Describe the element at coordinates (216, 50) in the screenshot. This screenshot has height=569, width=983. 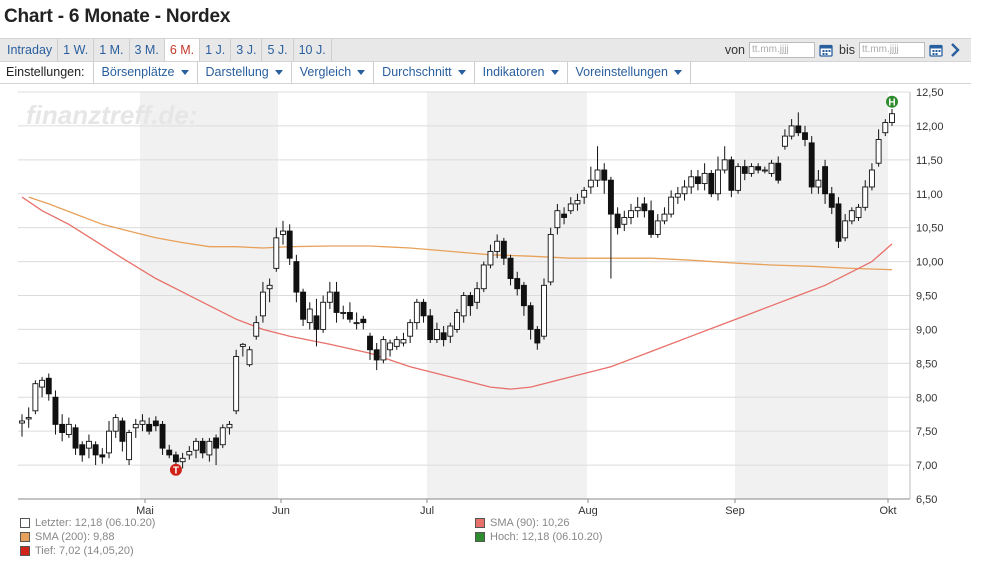
I see `tab-1-j: 1 J.` at that location.